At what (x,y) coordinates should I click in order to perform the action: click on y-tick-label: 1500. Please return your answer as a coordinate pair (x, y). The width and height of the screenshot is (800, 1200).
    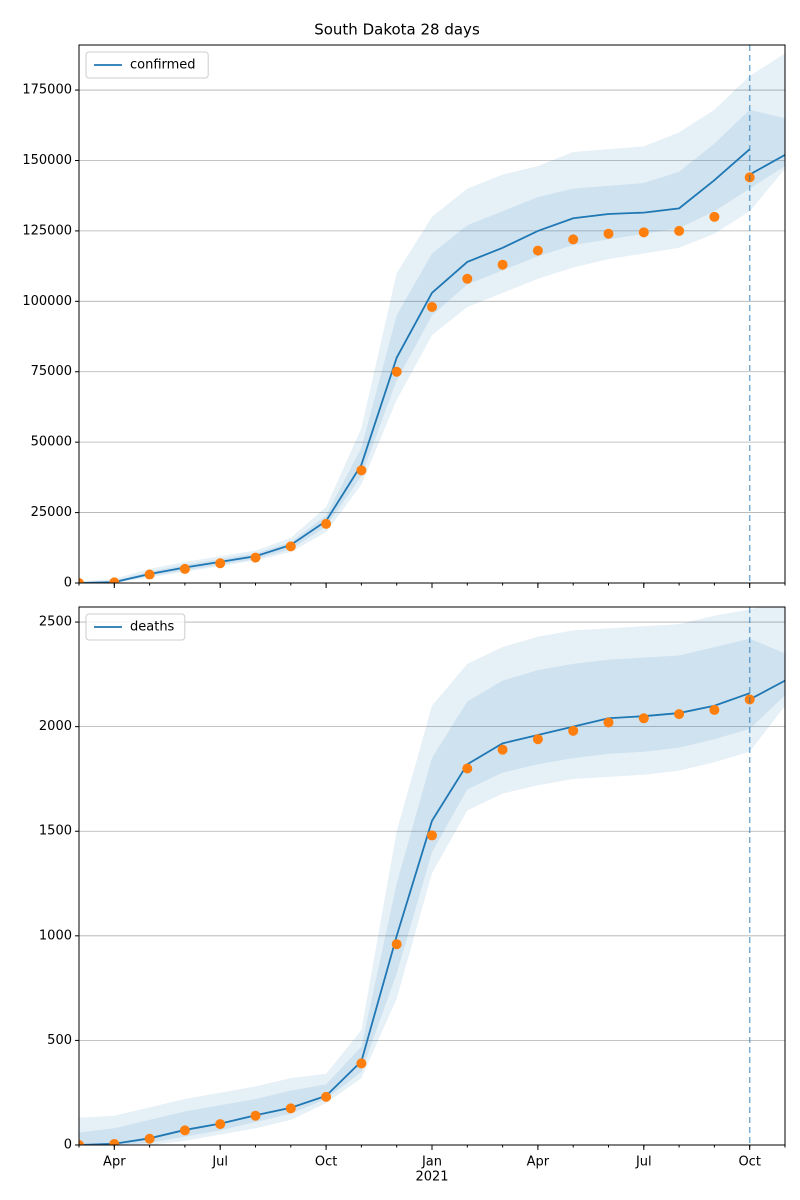
    Looking at the image, I should click on (55, 831).